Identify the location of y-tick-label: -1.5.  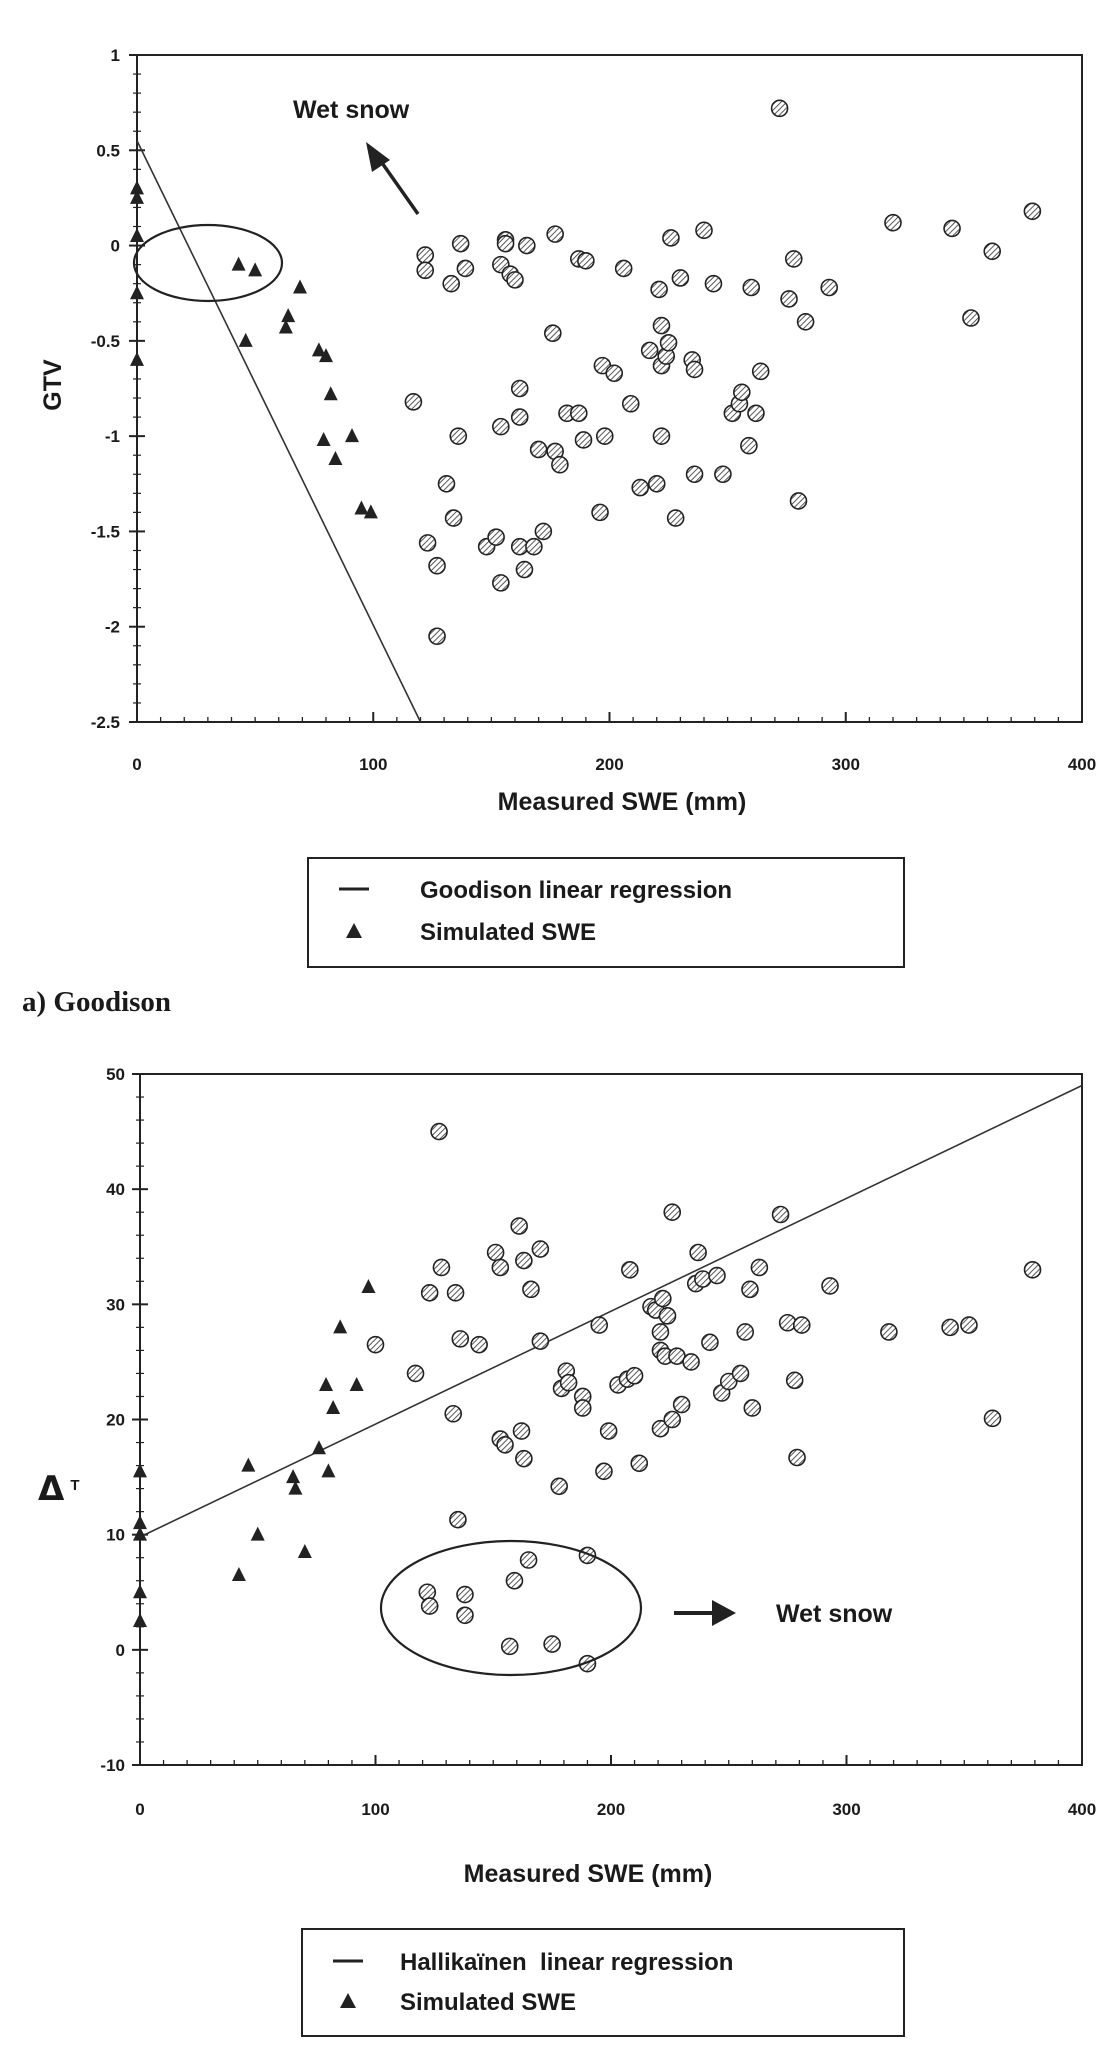
(105, 531).